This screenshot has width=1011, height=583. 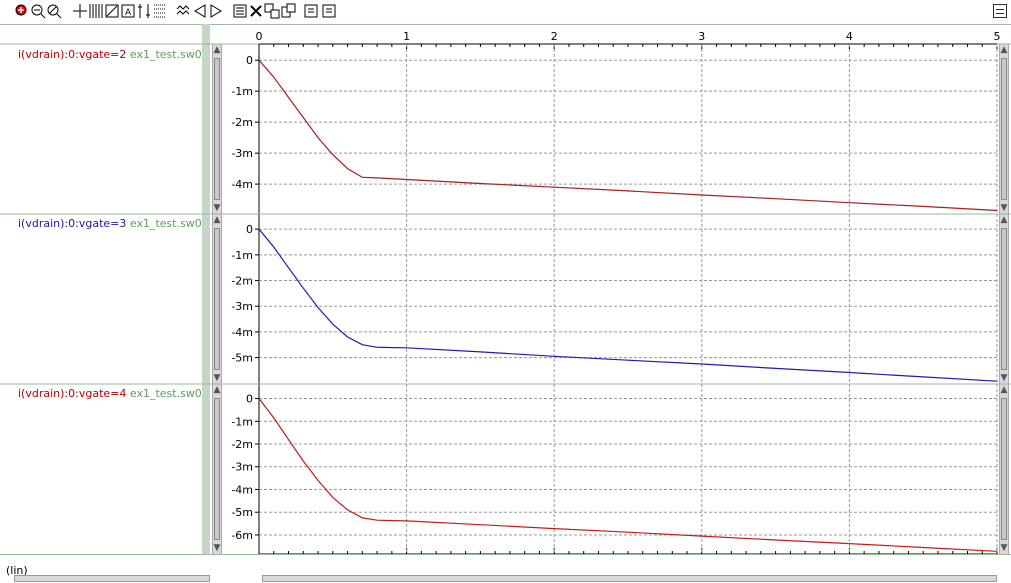 I want to click on zoom-out-icon, so click(x=38, y=11).